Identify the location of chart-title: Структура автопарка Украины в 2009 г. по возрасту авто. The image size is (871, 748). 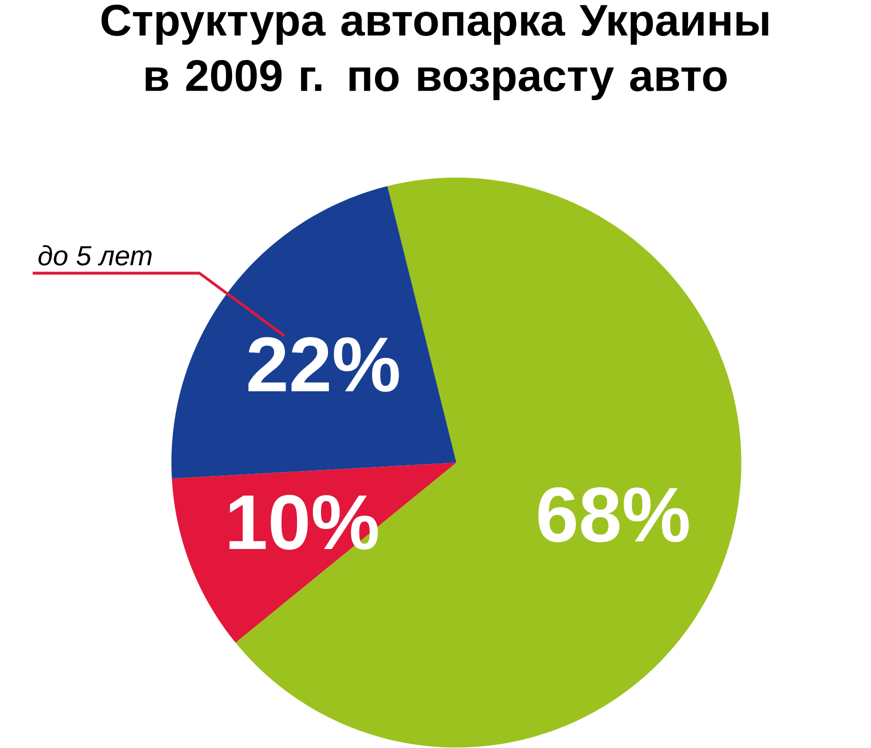
(435, 52).